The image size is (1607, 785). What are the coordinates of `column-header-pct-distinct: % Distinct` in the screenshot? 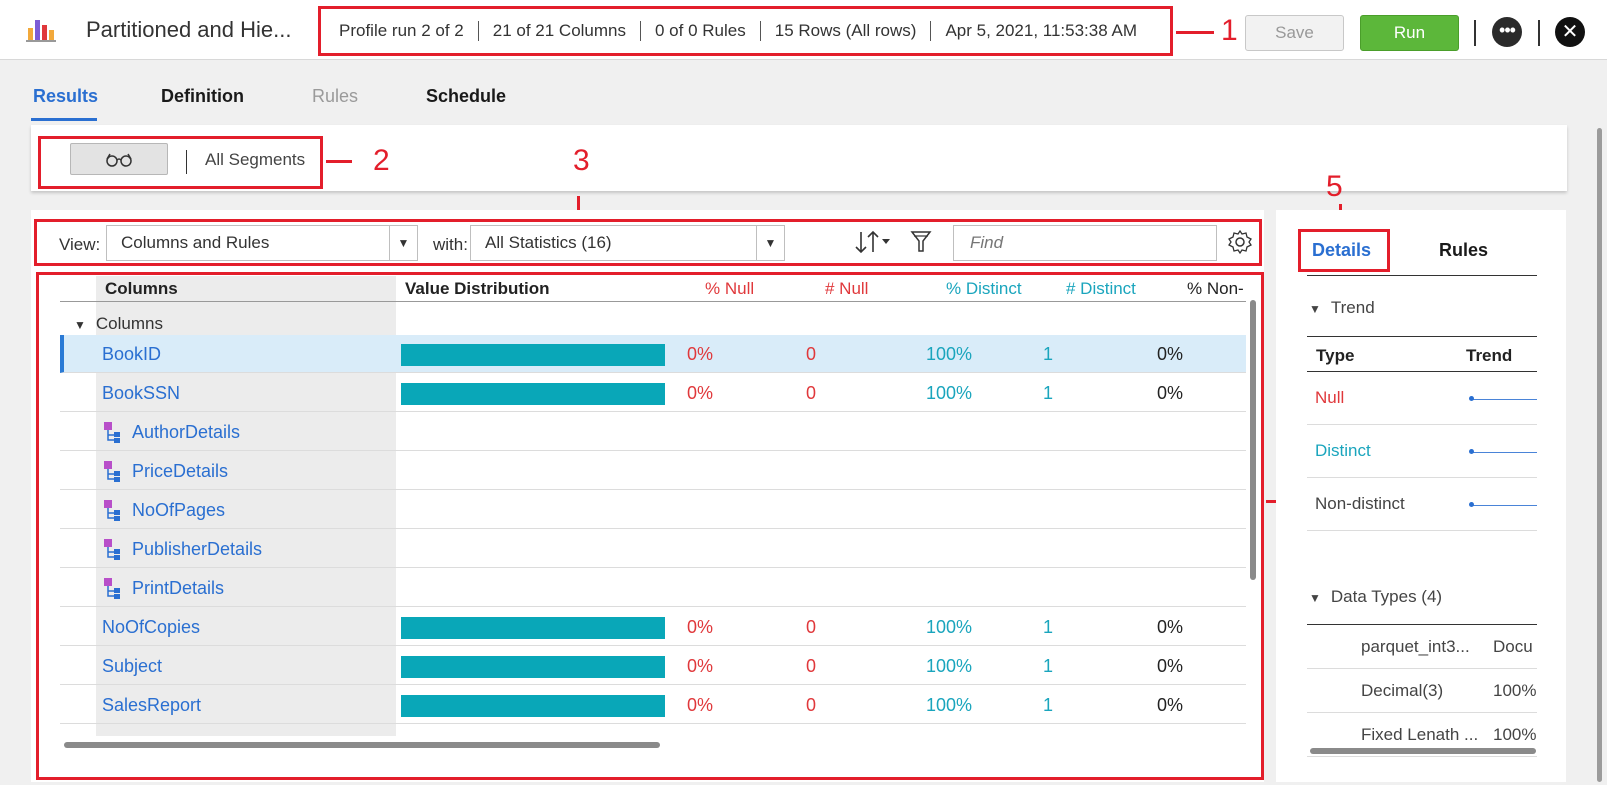 It's located at (984, 288).